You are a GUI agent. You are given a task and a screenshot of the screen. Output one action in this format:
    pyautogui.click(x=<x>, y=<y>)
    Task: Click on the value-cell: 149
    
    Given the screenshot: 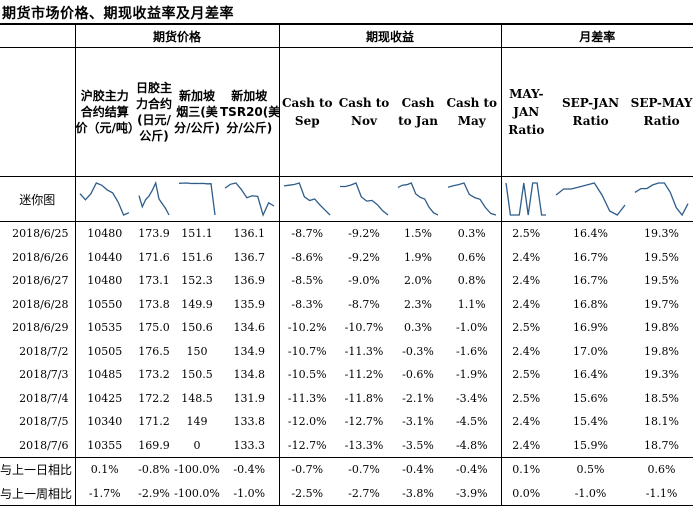 What is the action you would take?
    pyautogui.click(x=197, y=422)
    